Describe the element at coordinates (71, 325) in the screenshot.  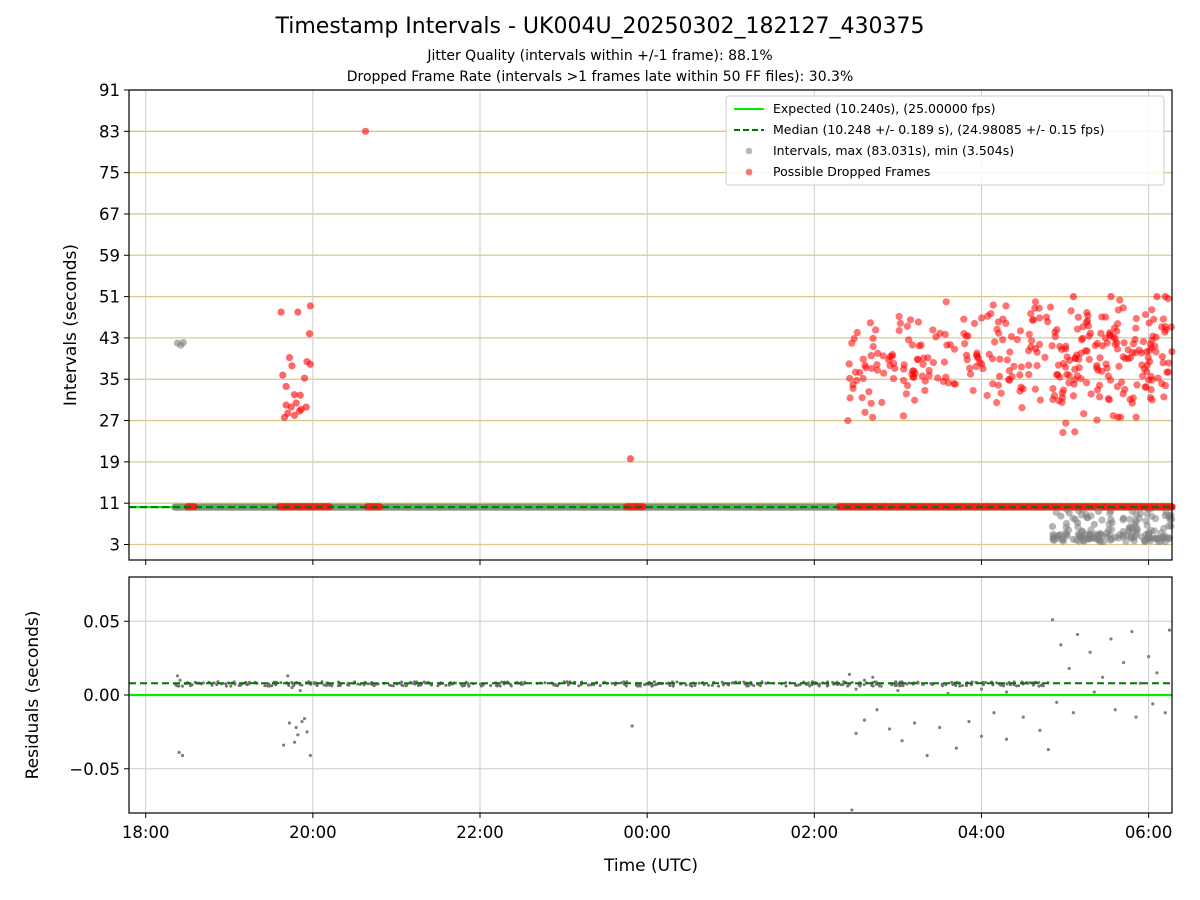
I see `intervals-y-axis-label: Intervals (seconds)` at that location.